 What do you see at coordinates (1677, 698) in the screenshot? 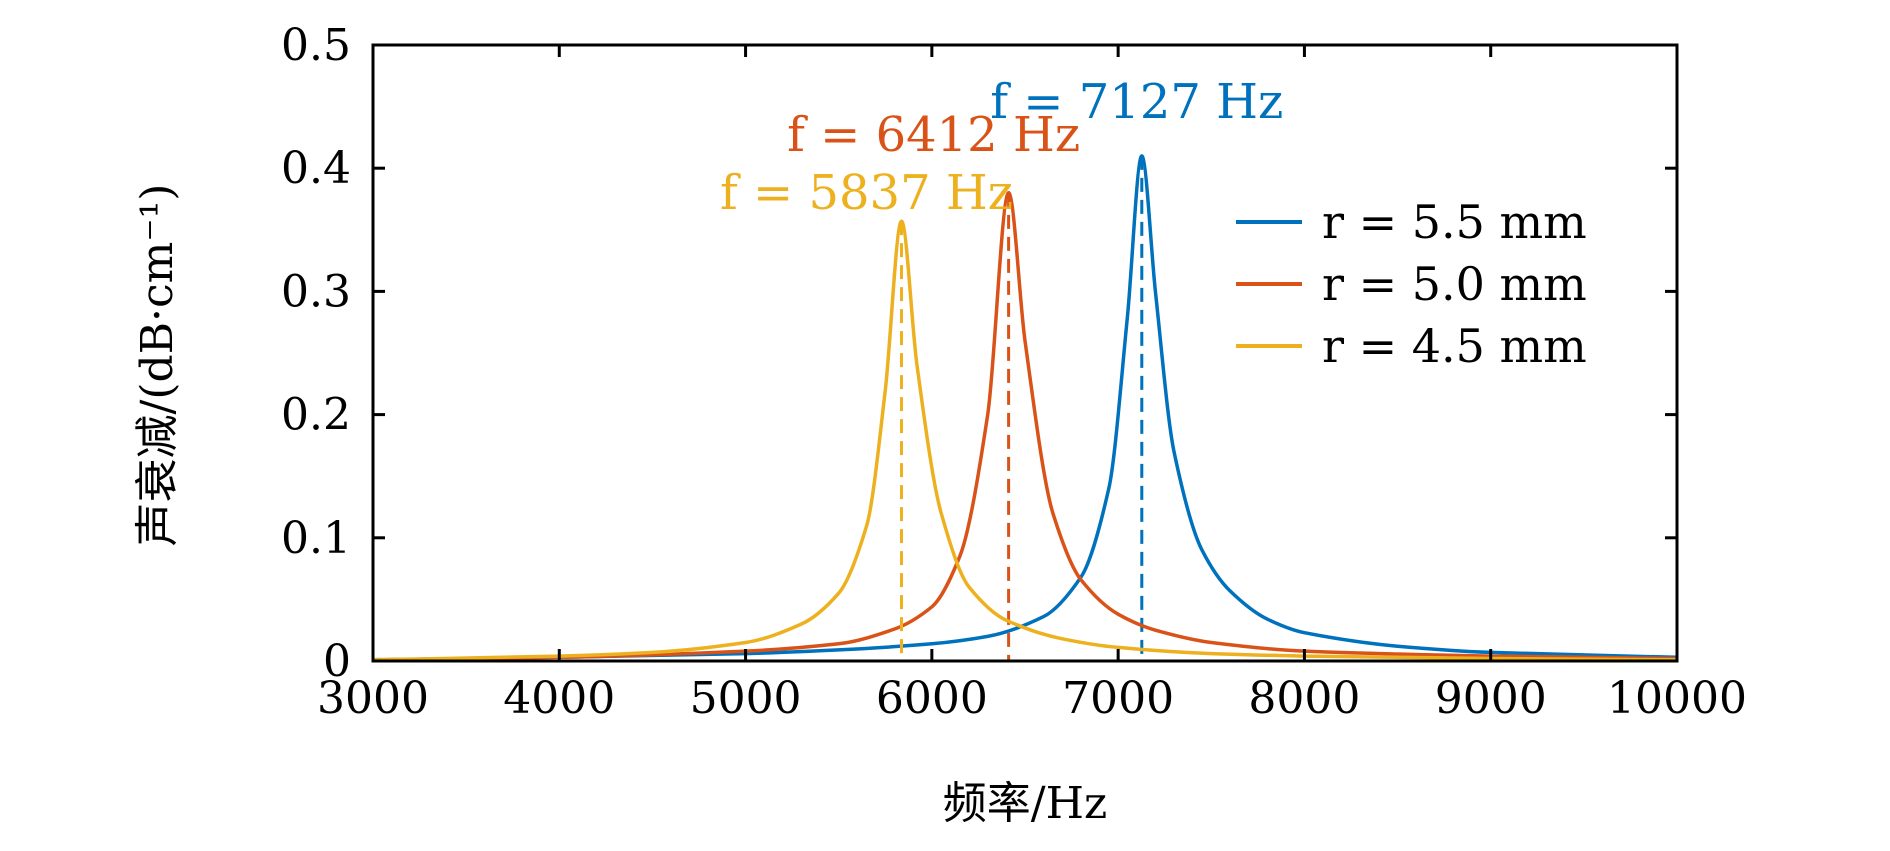
I see `x-tick-label: 10000` at bounding box center [1677, 698].